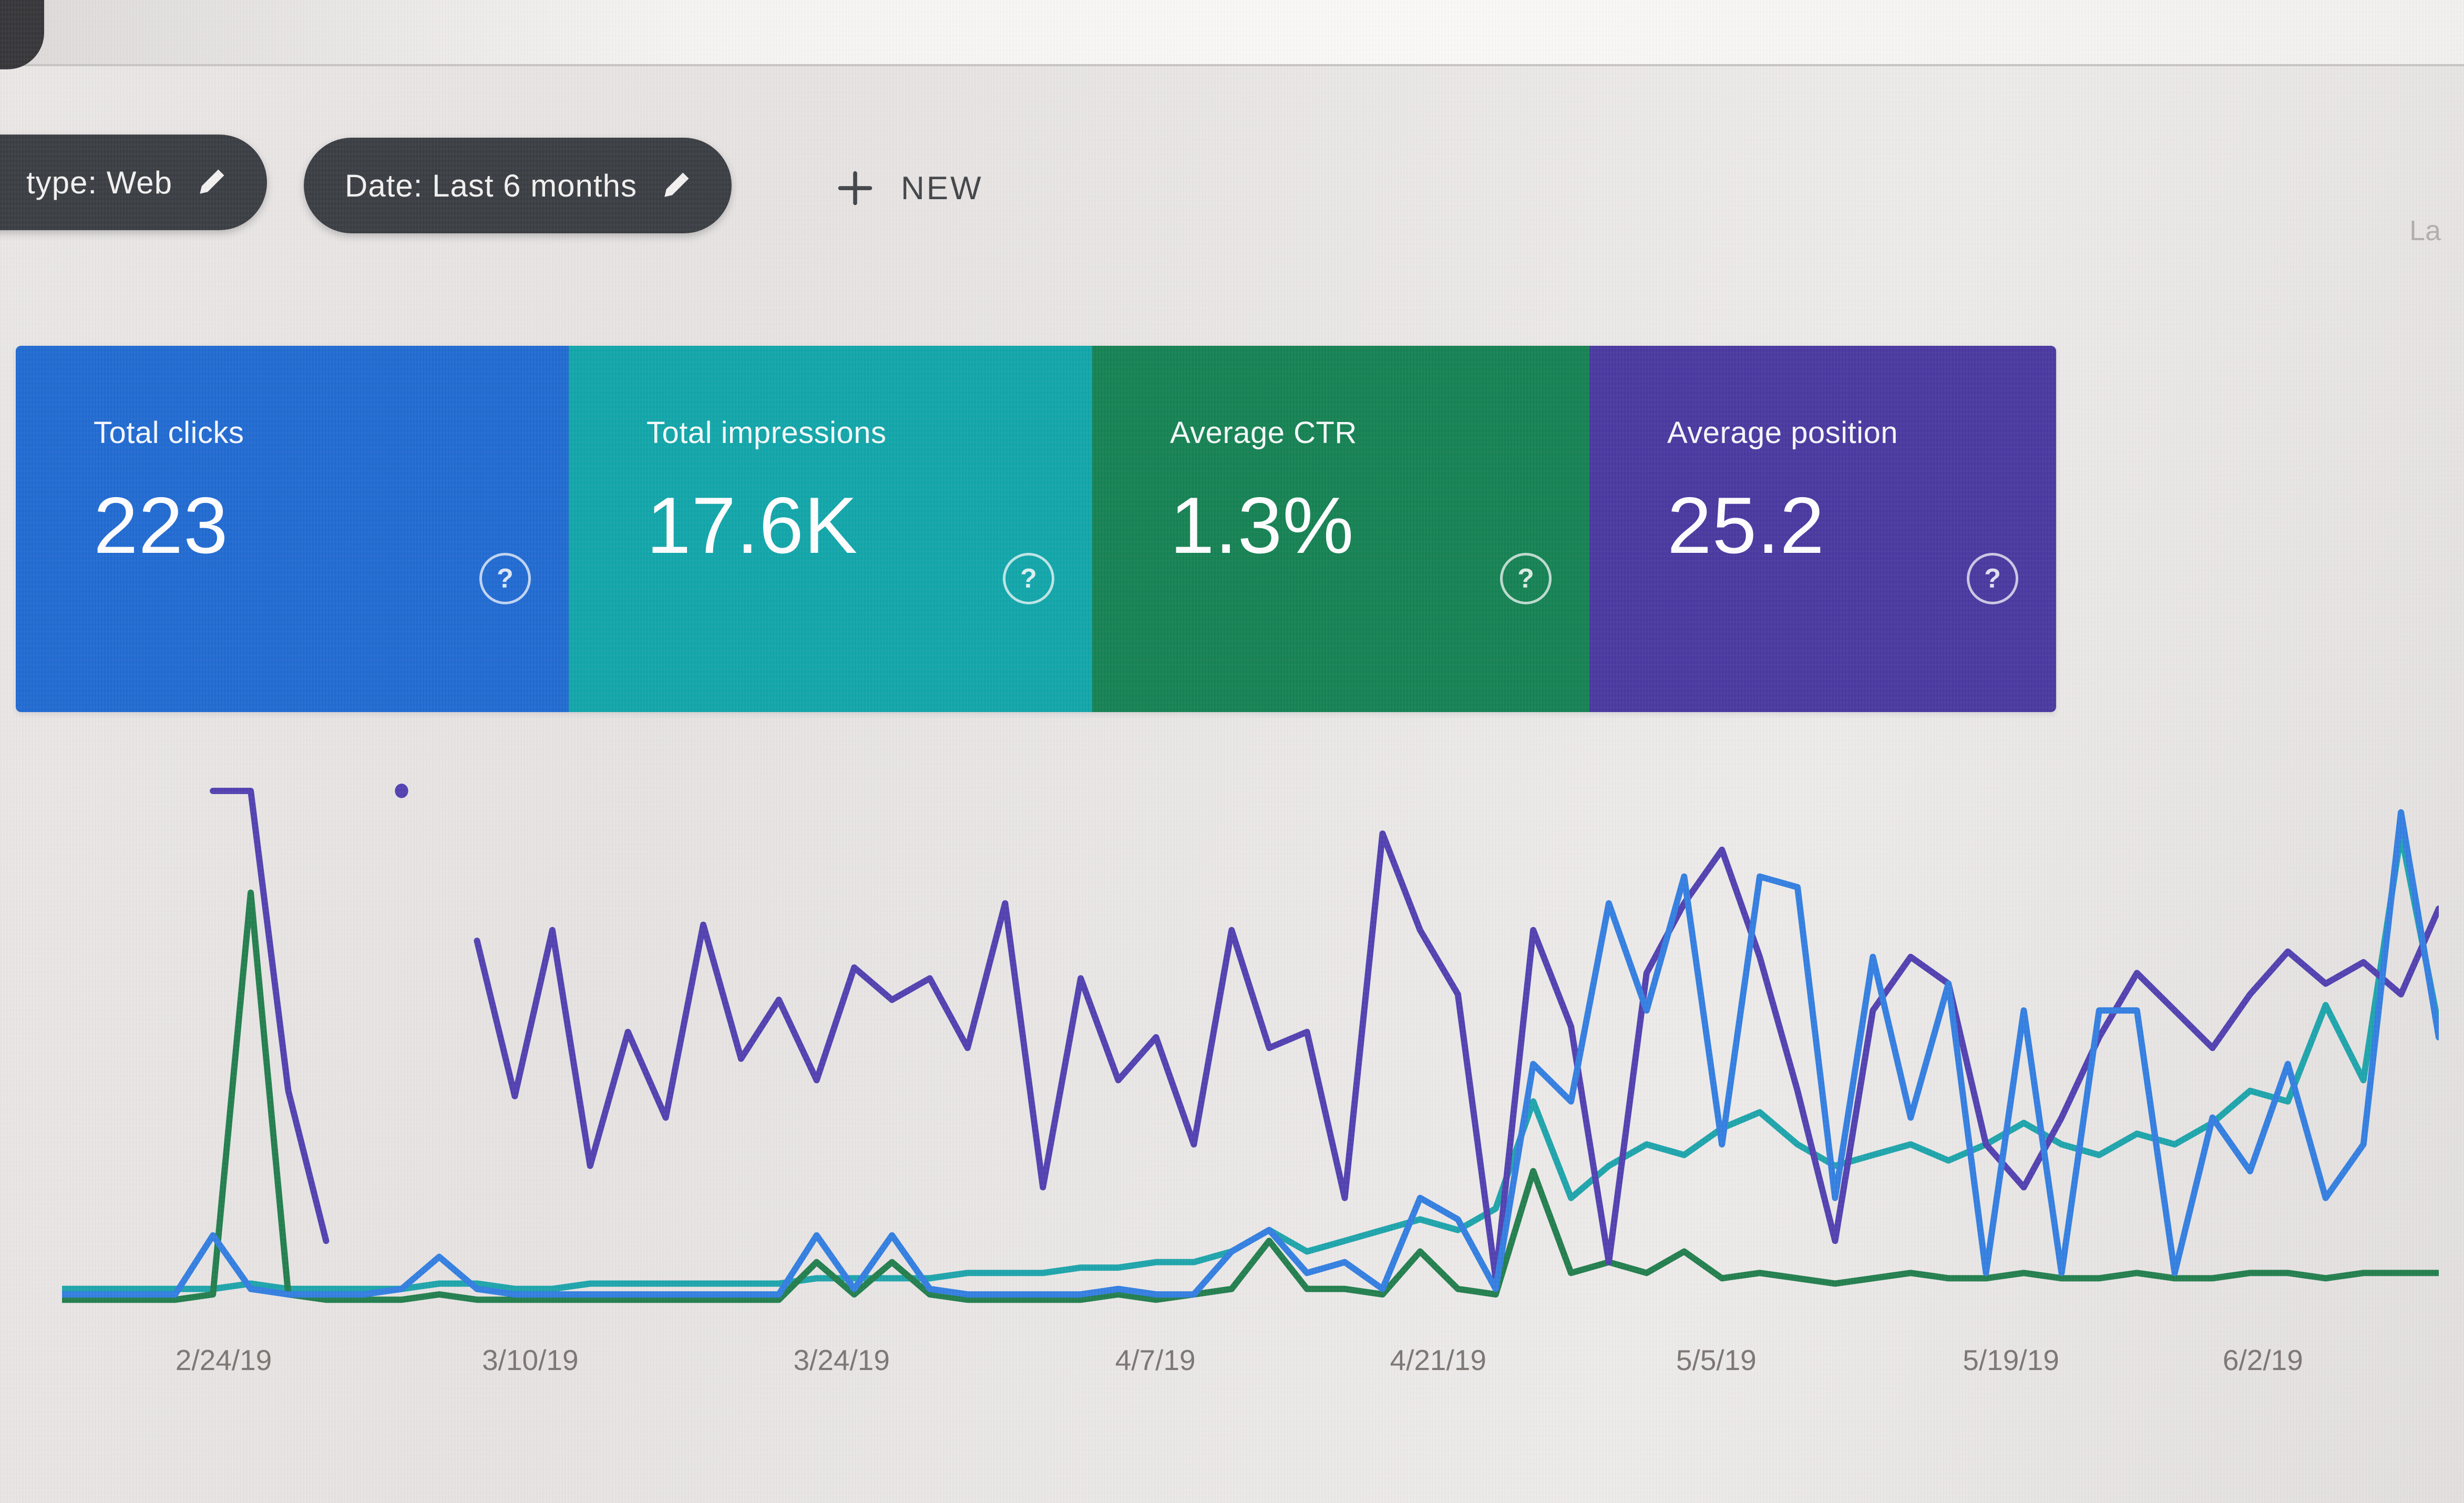  Describe the element at coordinates (491, 185) in the screenshot. I see `date-range-chip-label: Date: Last 6 months` at that location.